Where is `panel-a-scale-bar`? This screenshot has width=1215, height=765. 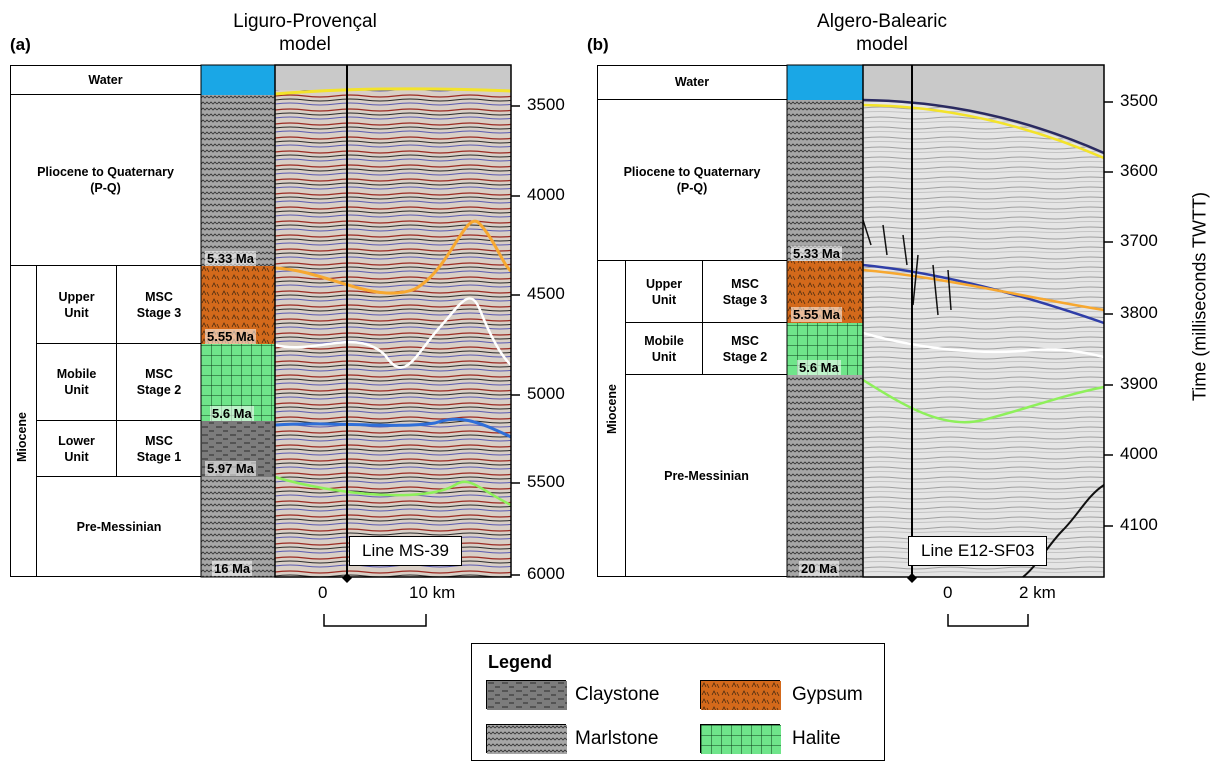 panel-a-scale-bar is located at coordinates (375, 620).